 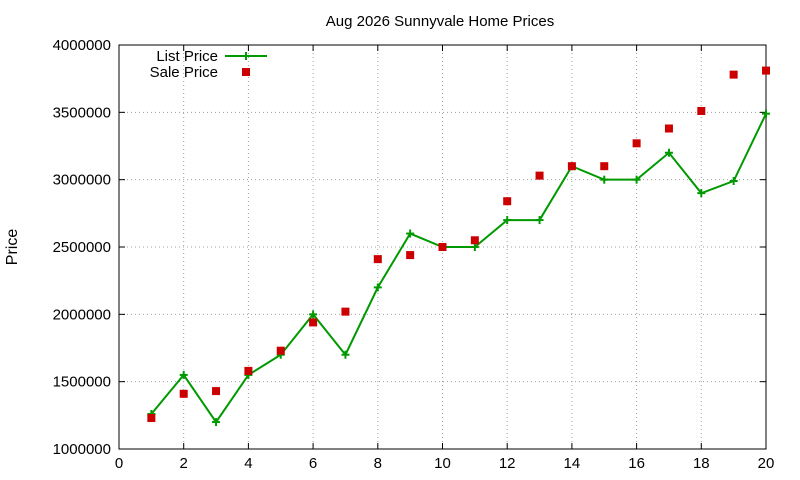 What do you see at coordinates (82, 180) in the screenshot?
I see `y-tick-label: 3000000` at bounding box center [82, 180].